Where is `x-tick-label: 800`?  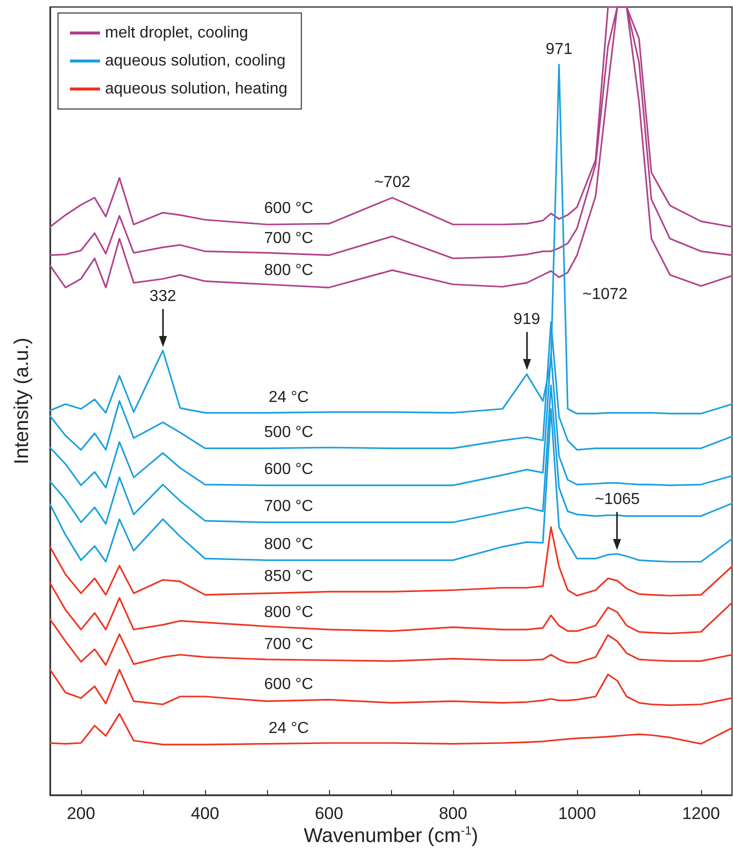
x-tick-label: 800 is located at coordinates (453, 813).